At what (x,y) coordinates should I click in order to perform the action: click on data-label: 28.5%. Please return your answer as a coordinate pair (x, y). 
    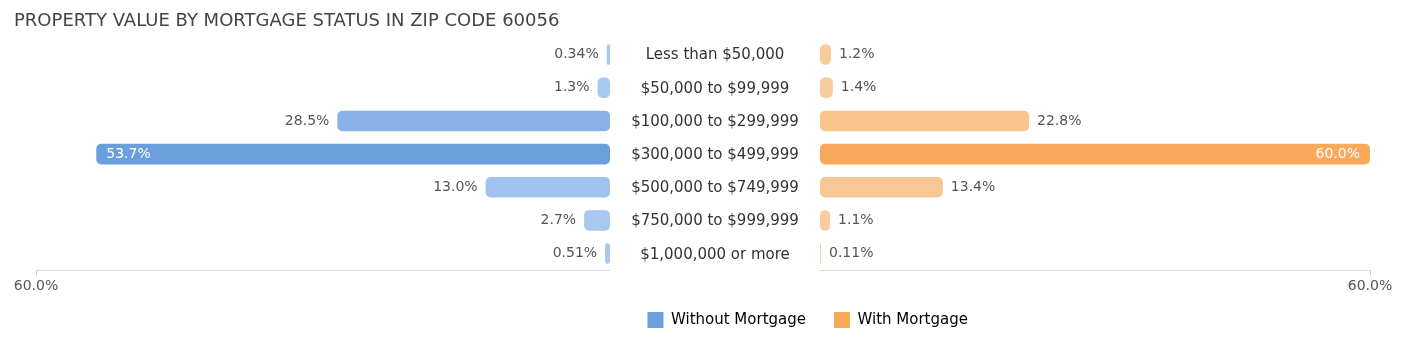
    Looking at the image, I should click on (307, 119).